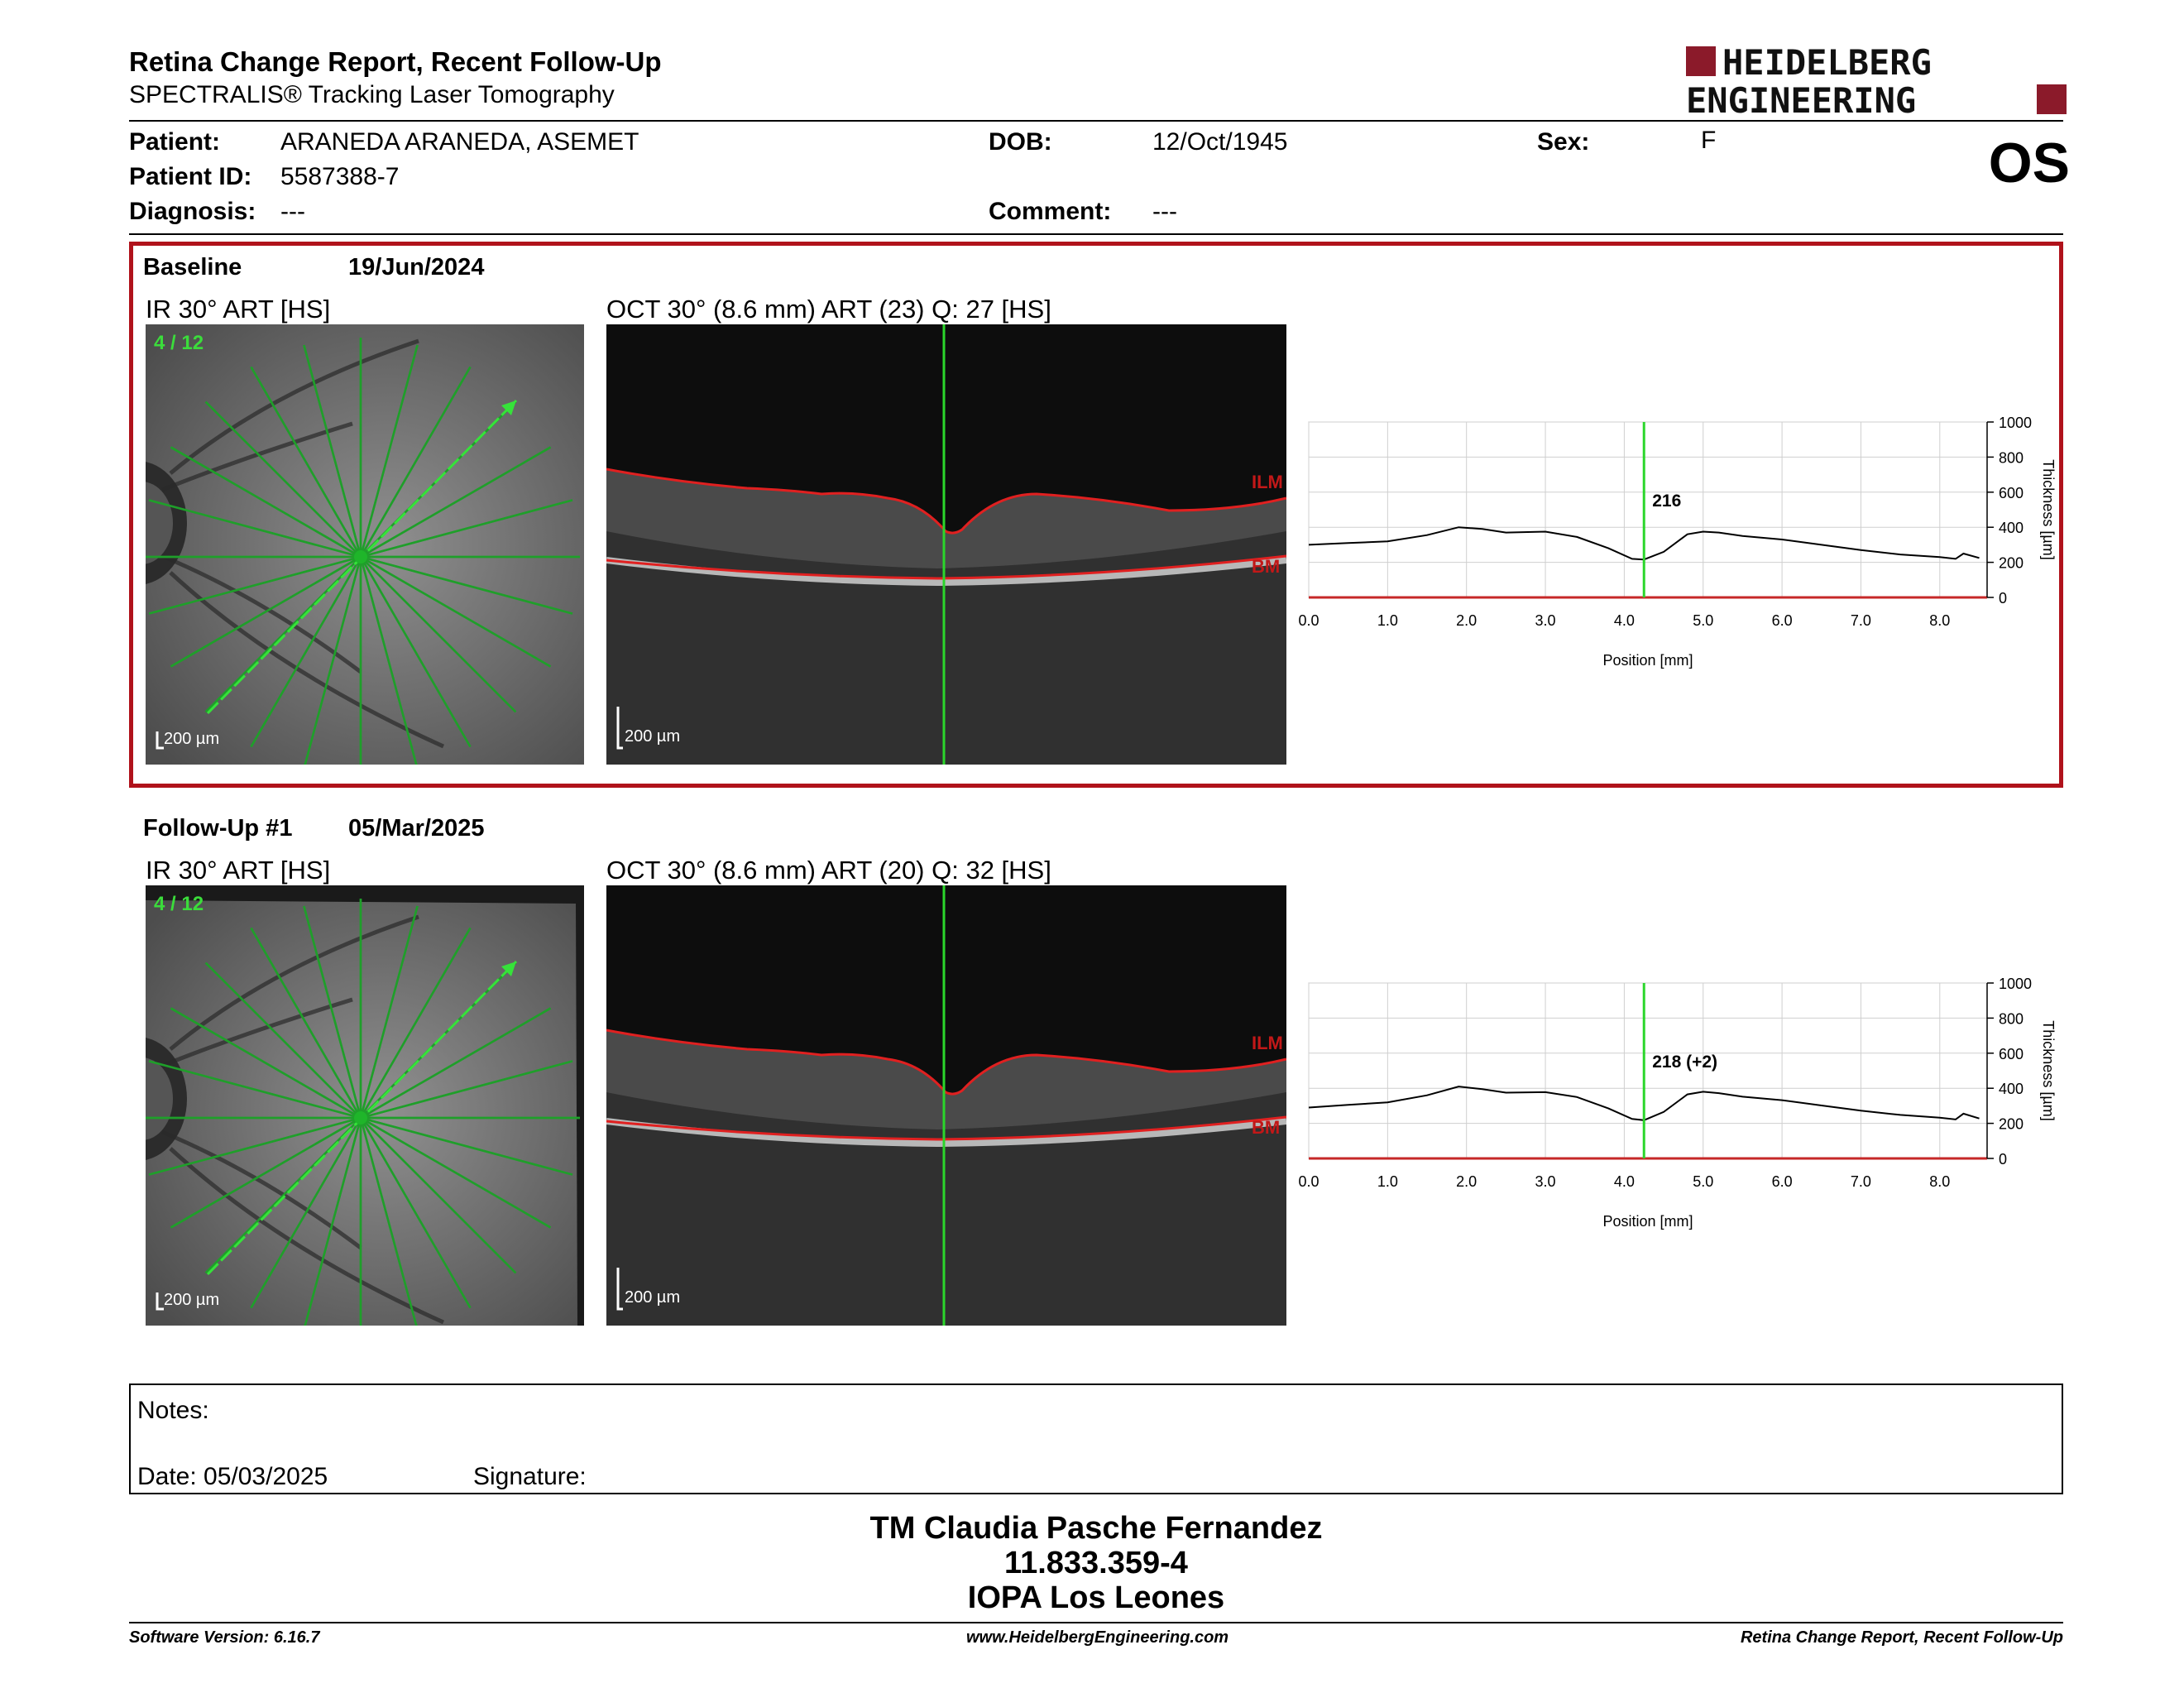 This screenshot has width=2184, height=1688. What do you see at coordinates (1096, 1438) in the screenshot?
I see `notes-box: Notes: Date: 05/03/2025 Signature:` at bounding box center [1096, 1438].